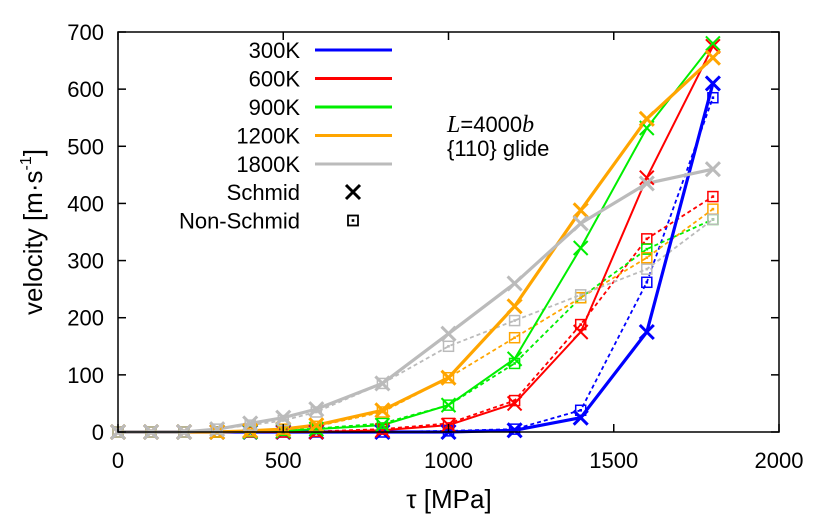 This screenshot has width=830, height=521. I want to click on legend-marker-schmid, so click(353, 192).